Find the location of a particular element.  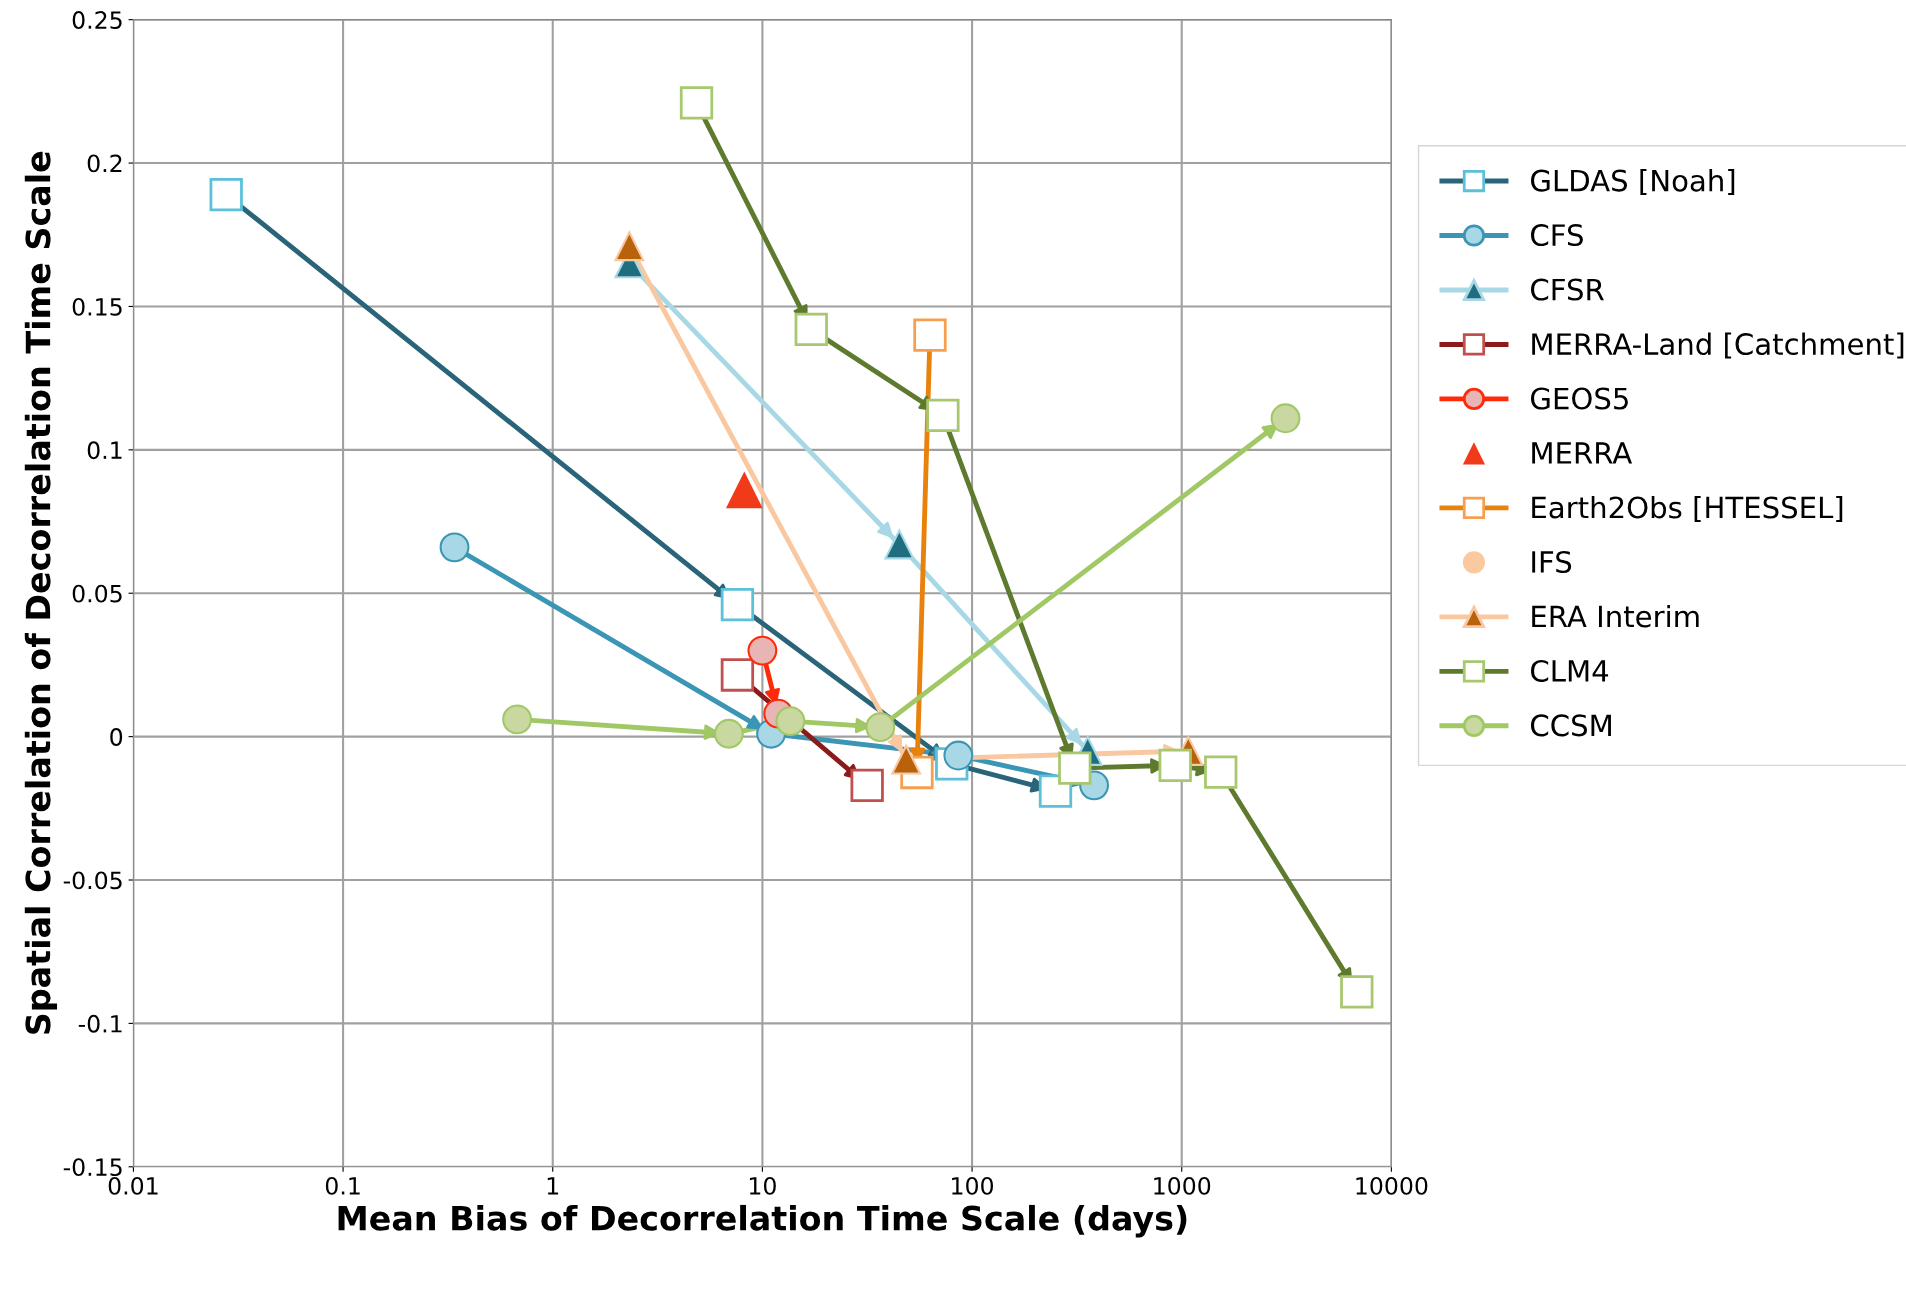

legend-label: CLM4 is located at coordinates (1570, 670).